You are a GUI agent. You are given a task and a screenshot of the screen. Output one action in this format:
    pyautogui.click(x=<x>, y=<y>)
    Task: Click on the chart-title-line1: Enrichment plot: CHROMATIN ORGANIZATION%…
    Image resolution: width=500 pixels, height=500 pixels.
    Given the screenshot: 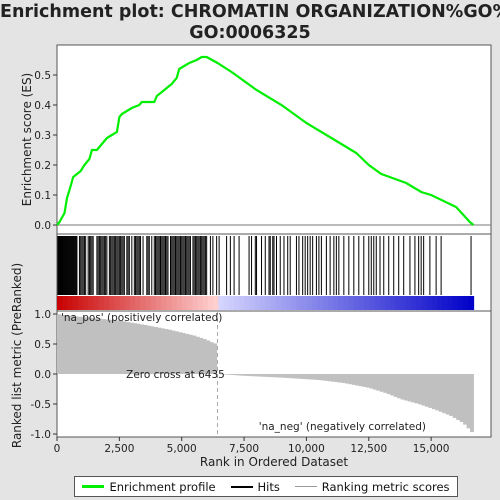 What is the action you would take?
    pyautogui.click(x=250, y=12)
    